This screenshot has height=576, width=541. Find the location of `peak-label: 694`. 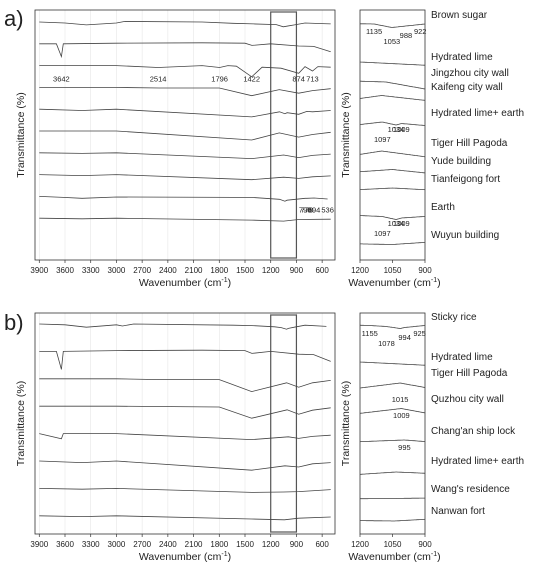

peak-label: 694 is located at coordinates (314, 209).